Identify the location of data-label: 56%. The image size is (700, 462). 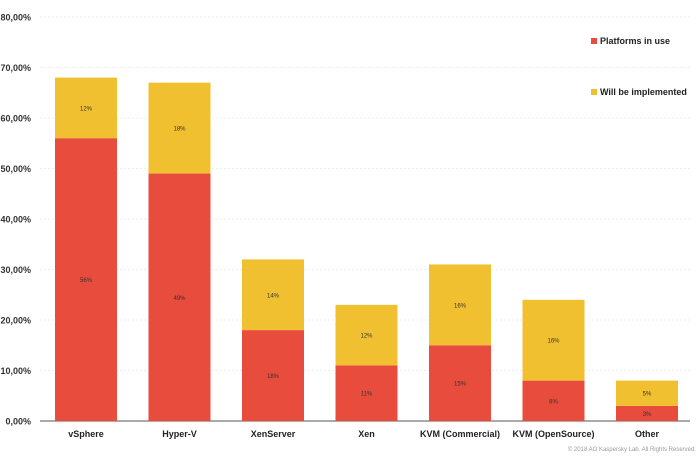
(86, 281).